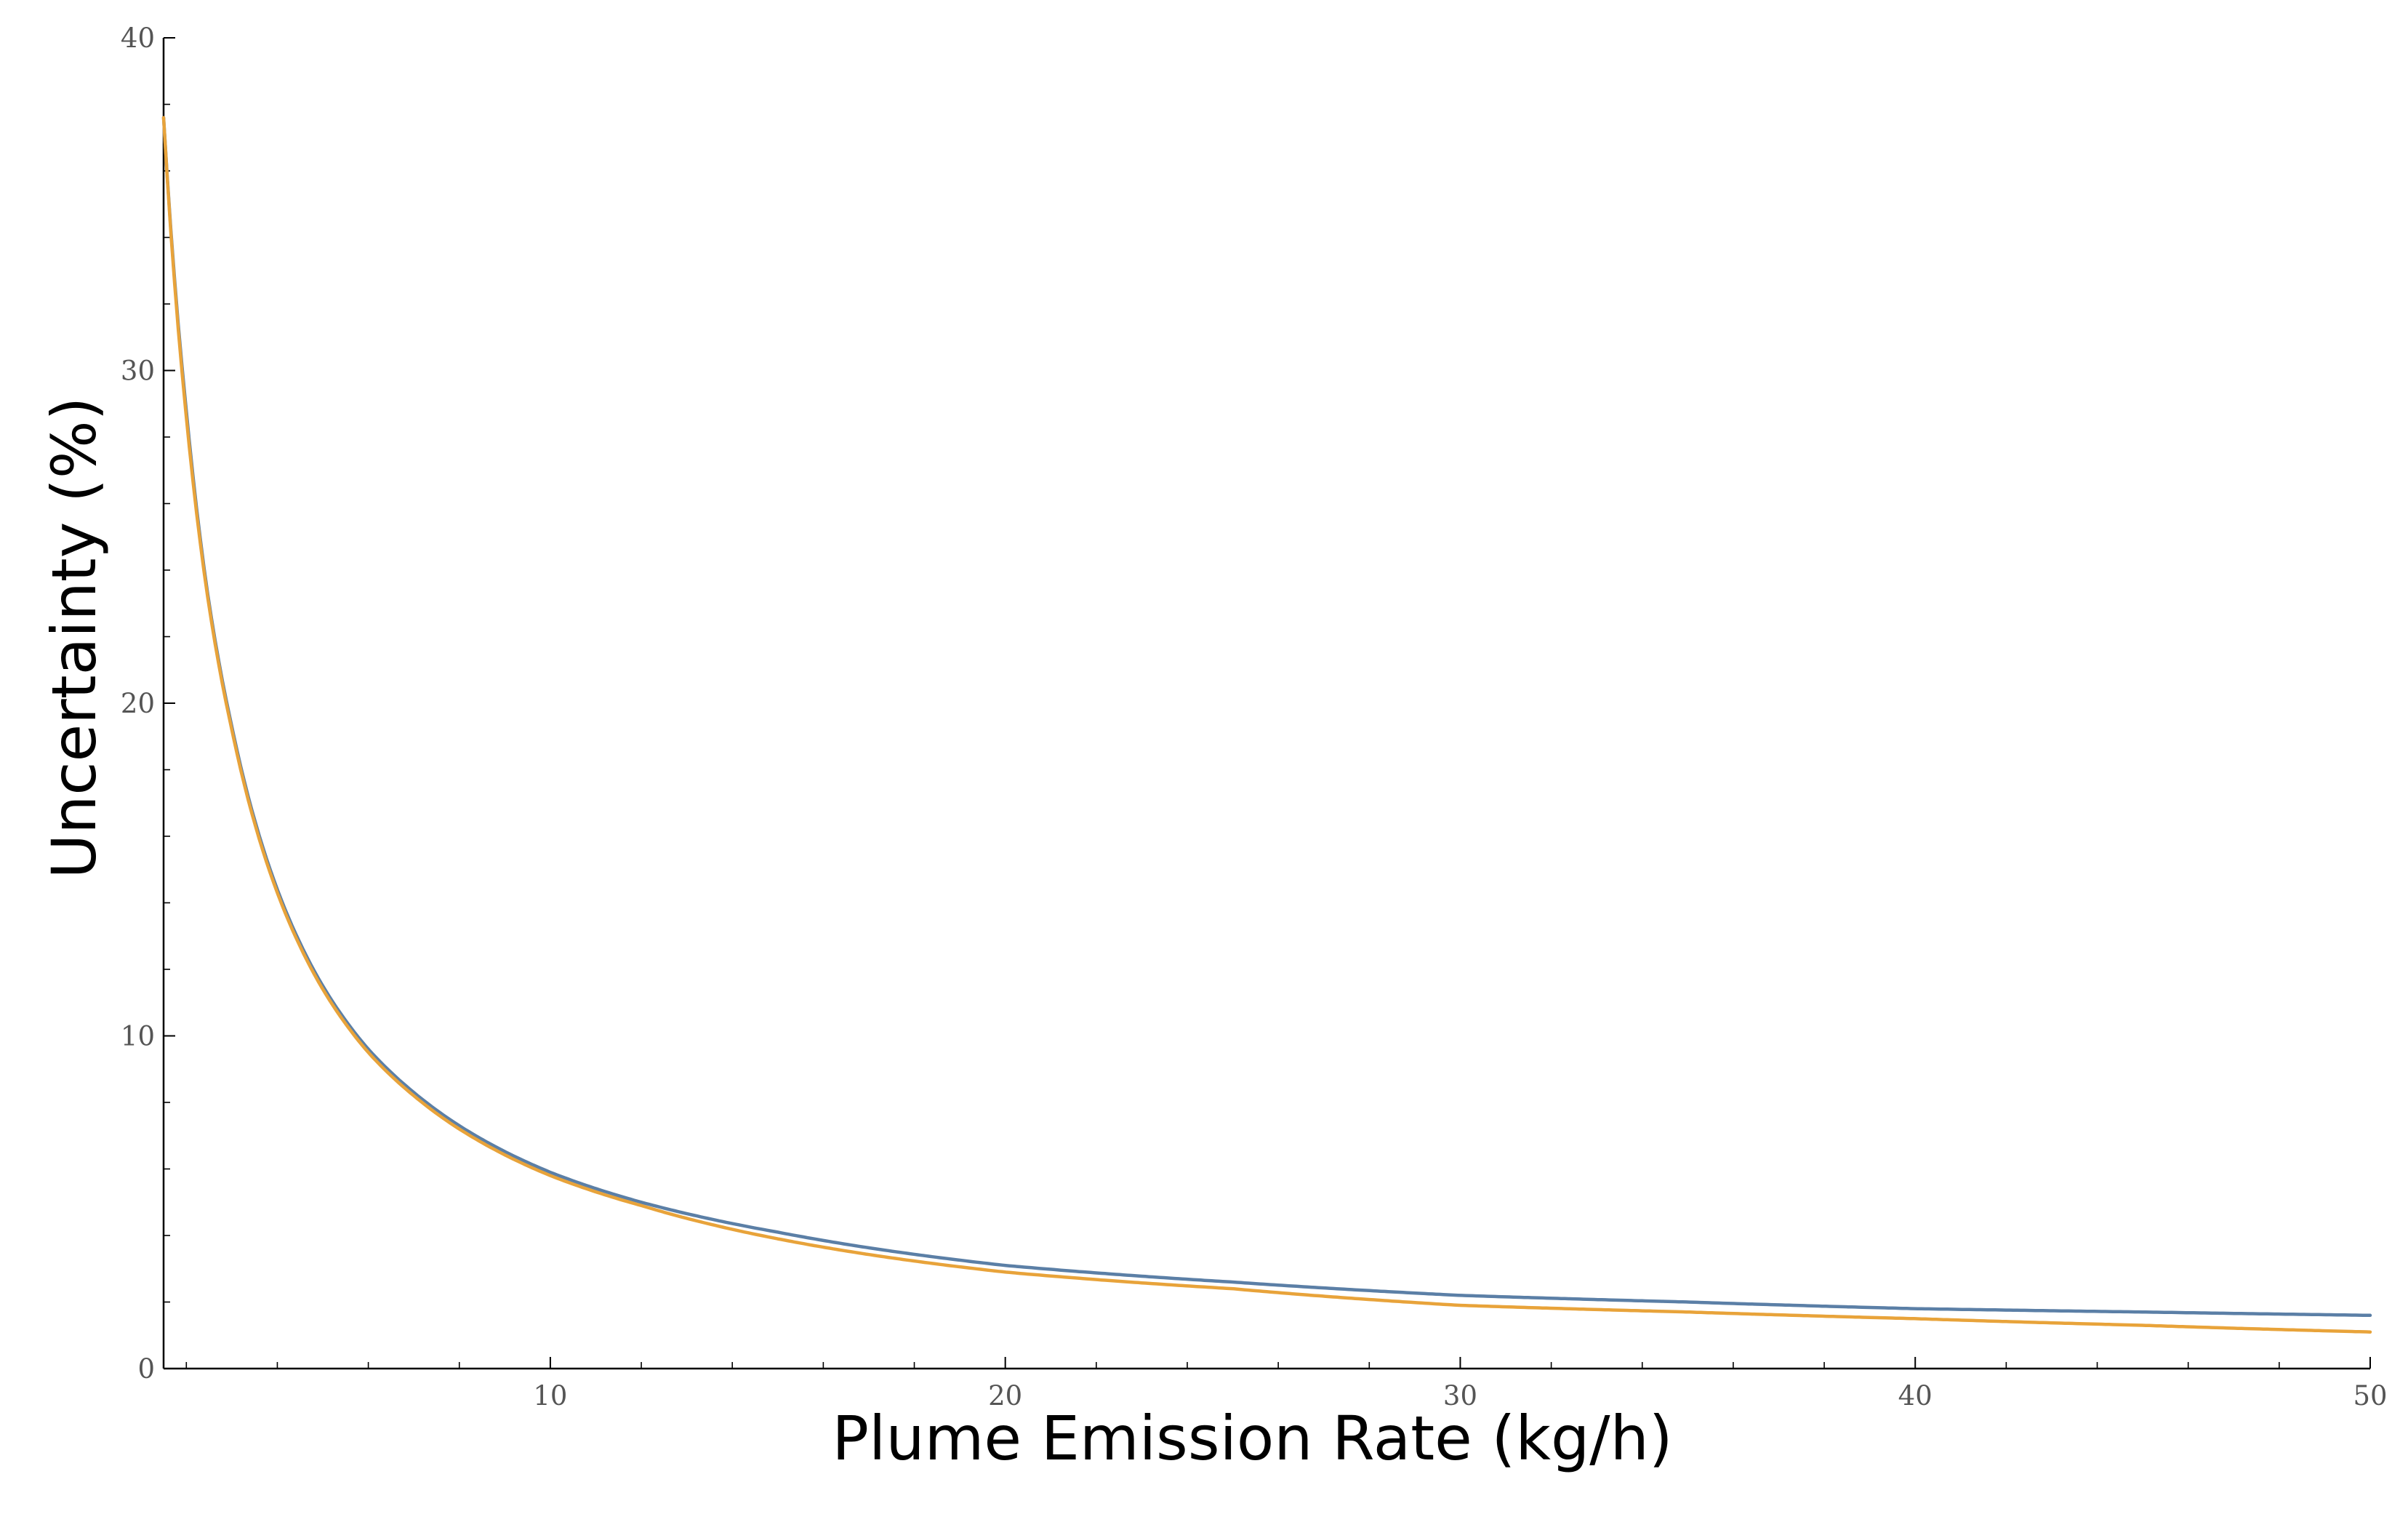 The image size is (2408, 1514). What do you see at coordinates (1460, 1395) in the screenshot?
I see `x-tick-label: 30` at bounding box center [1460, 1395].